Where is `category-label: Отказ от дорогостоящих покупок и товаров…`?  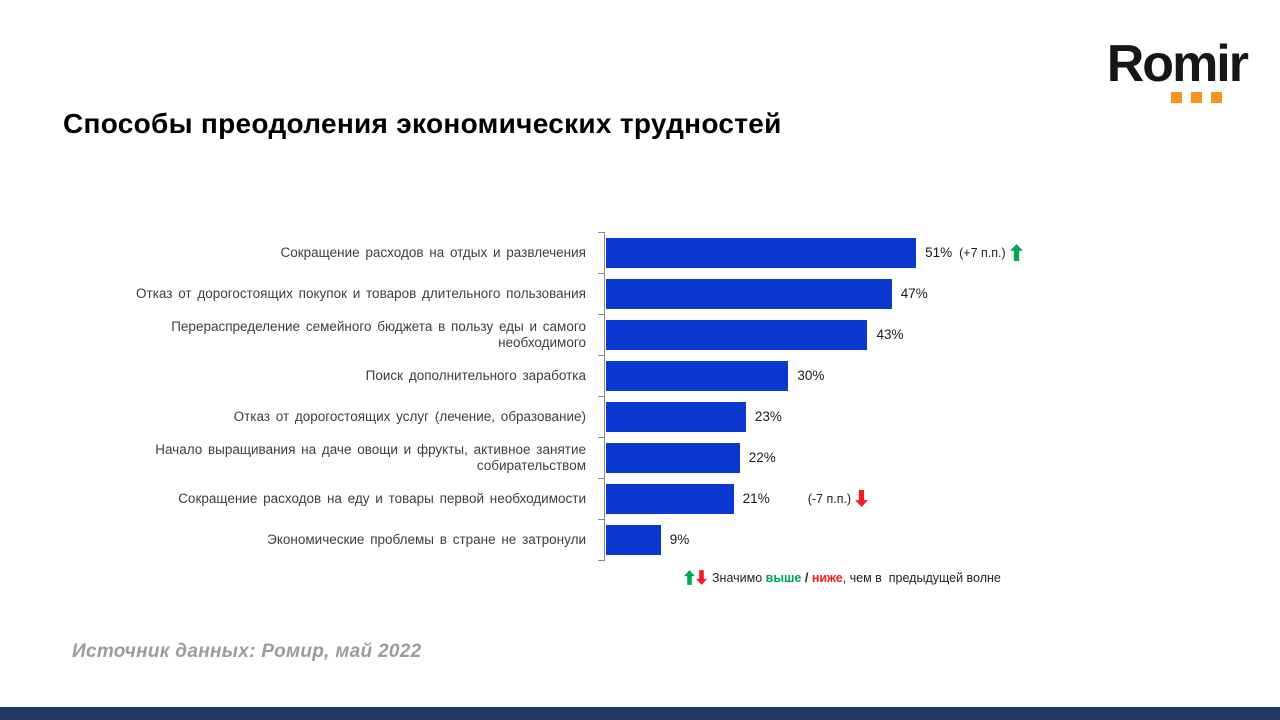 category-label: Отказ от дорогостоящих покупок и товаров… is located at coordinates (361, 293).